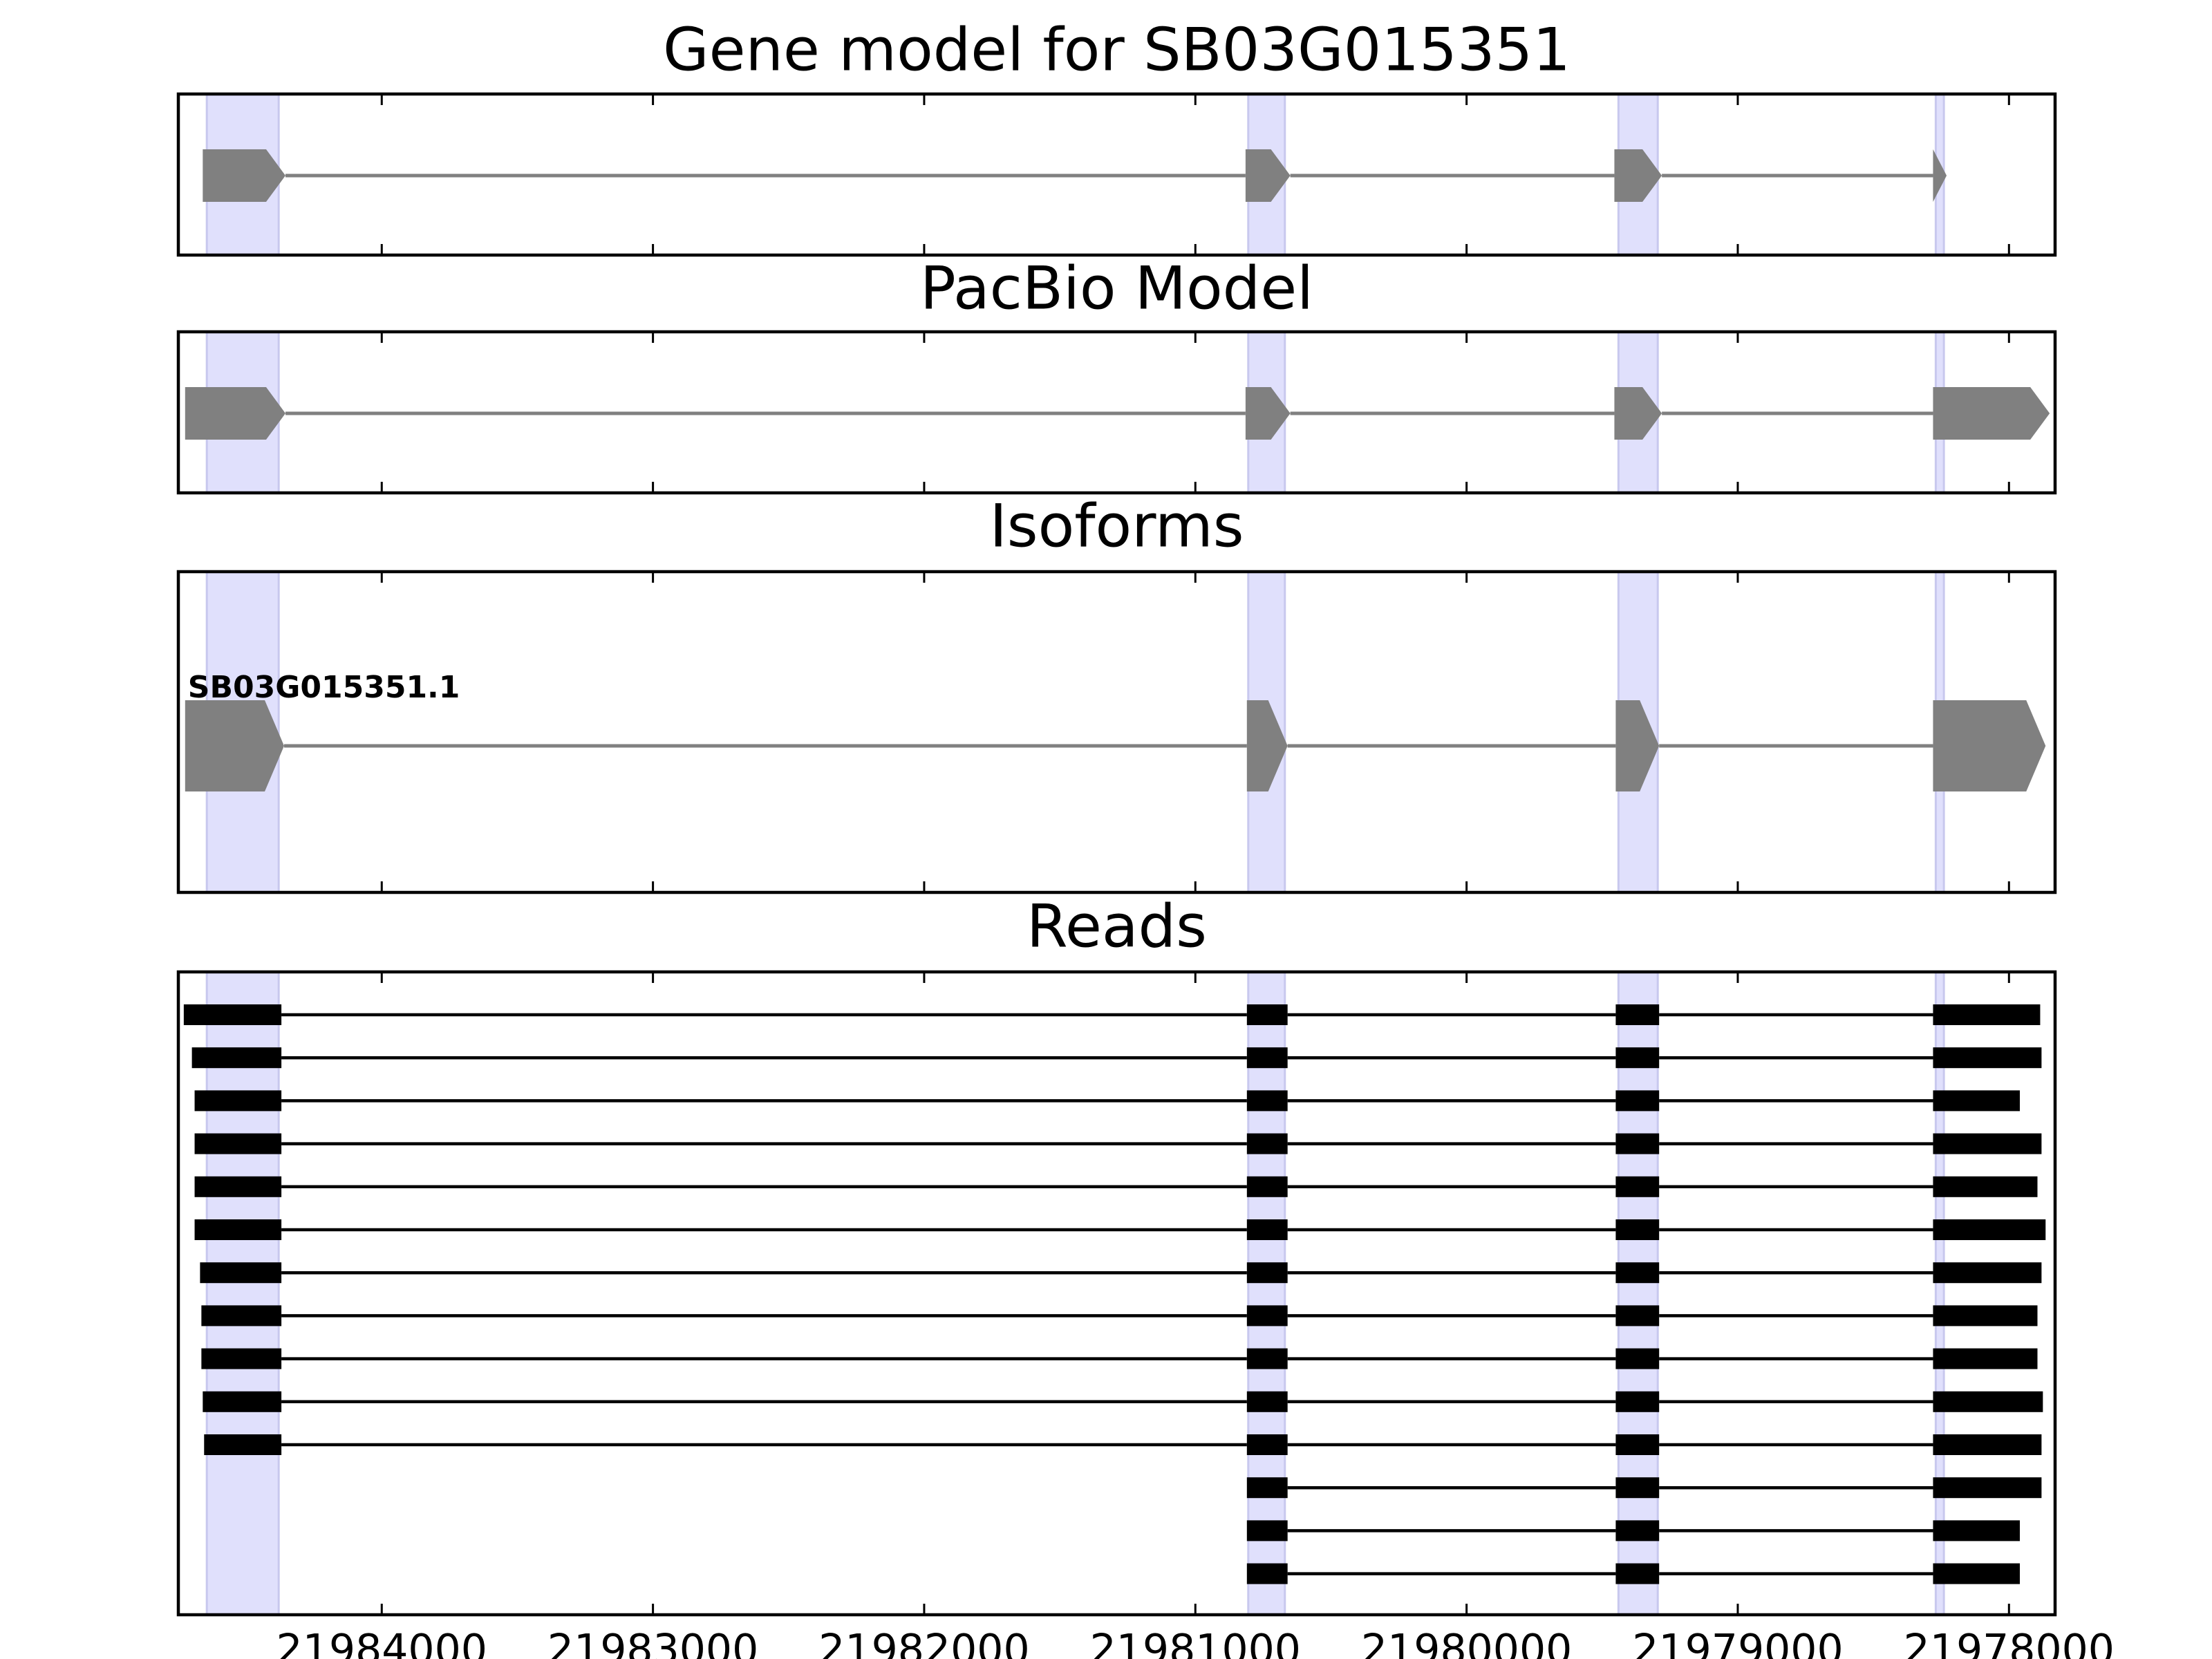 The image size is (2212, 1659). I want to click on x-tick-label: 21978000, so click(2009, 1643).